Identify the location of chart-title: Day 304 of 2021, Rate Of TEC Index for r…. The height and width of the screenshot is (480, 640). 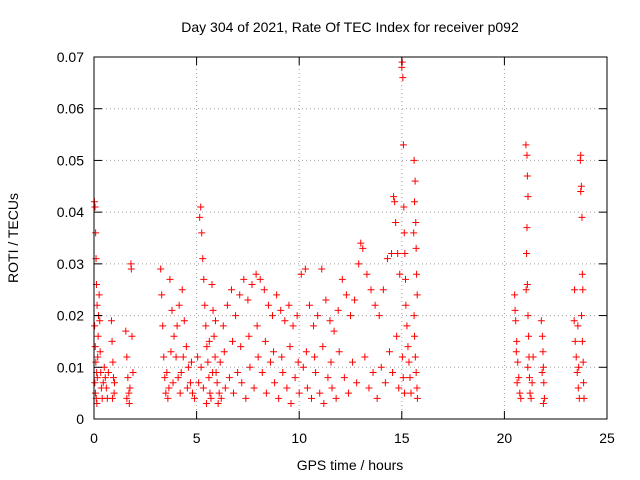
(350, 27).